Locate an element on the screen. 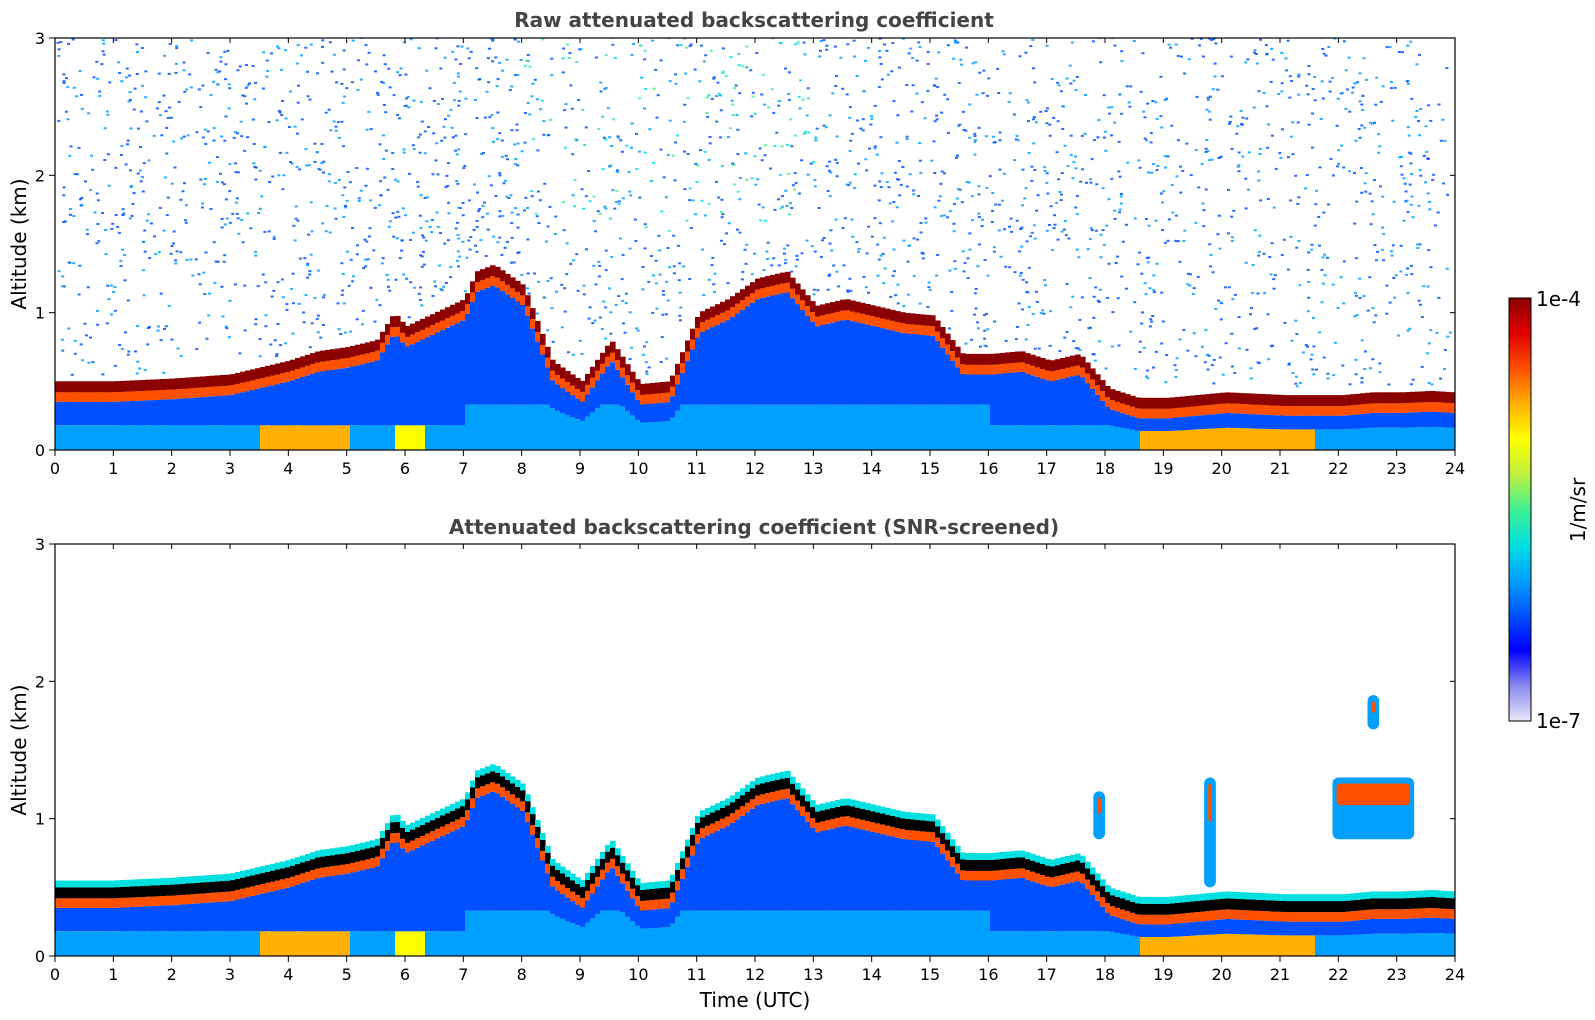 The width and height of the screenshot is (1595, 1020). panel-2-ylabel: Altitude (km) is located at coordinates (19, 749).